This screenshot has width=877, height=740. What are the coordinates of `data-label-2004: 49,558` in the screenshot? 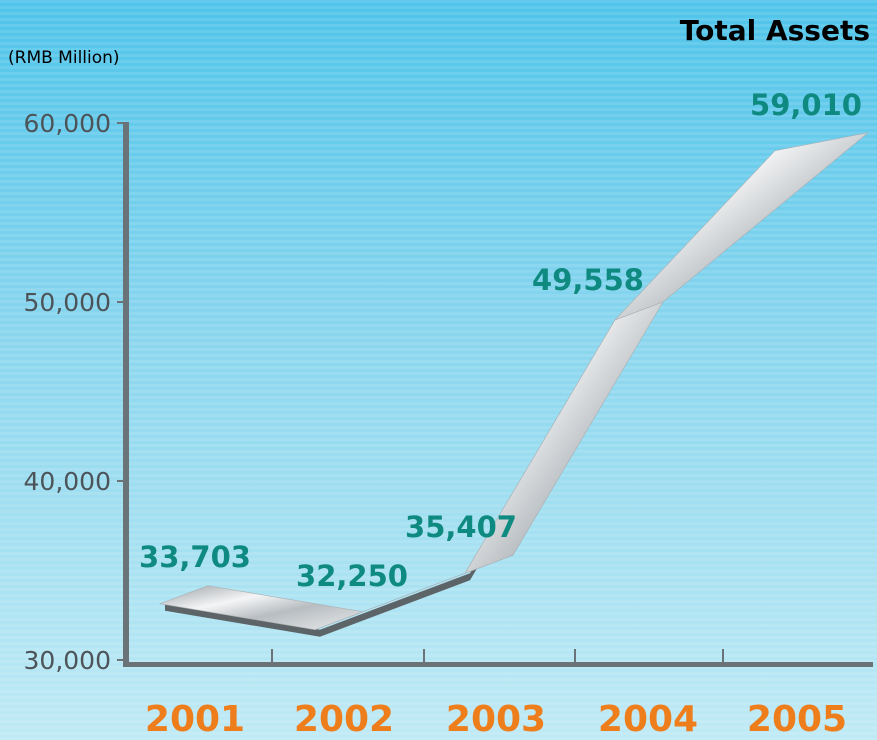 It's located at (588, 280).